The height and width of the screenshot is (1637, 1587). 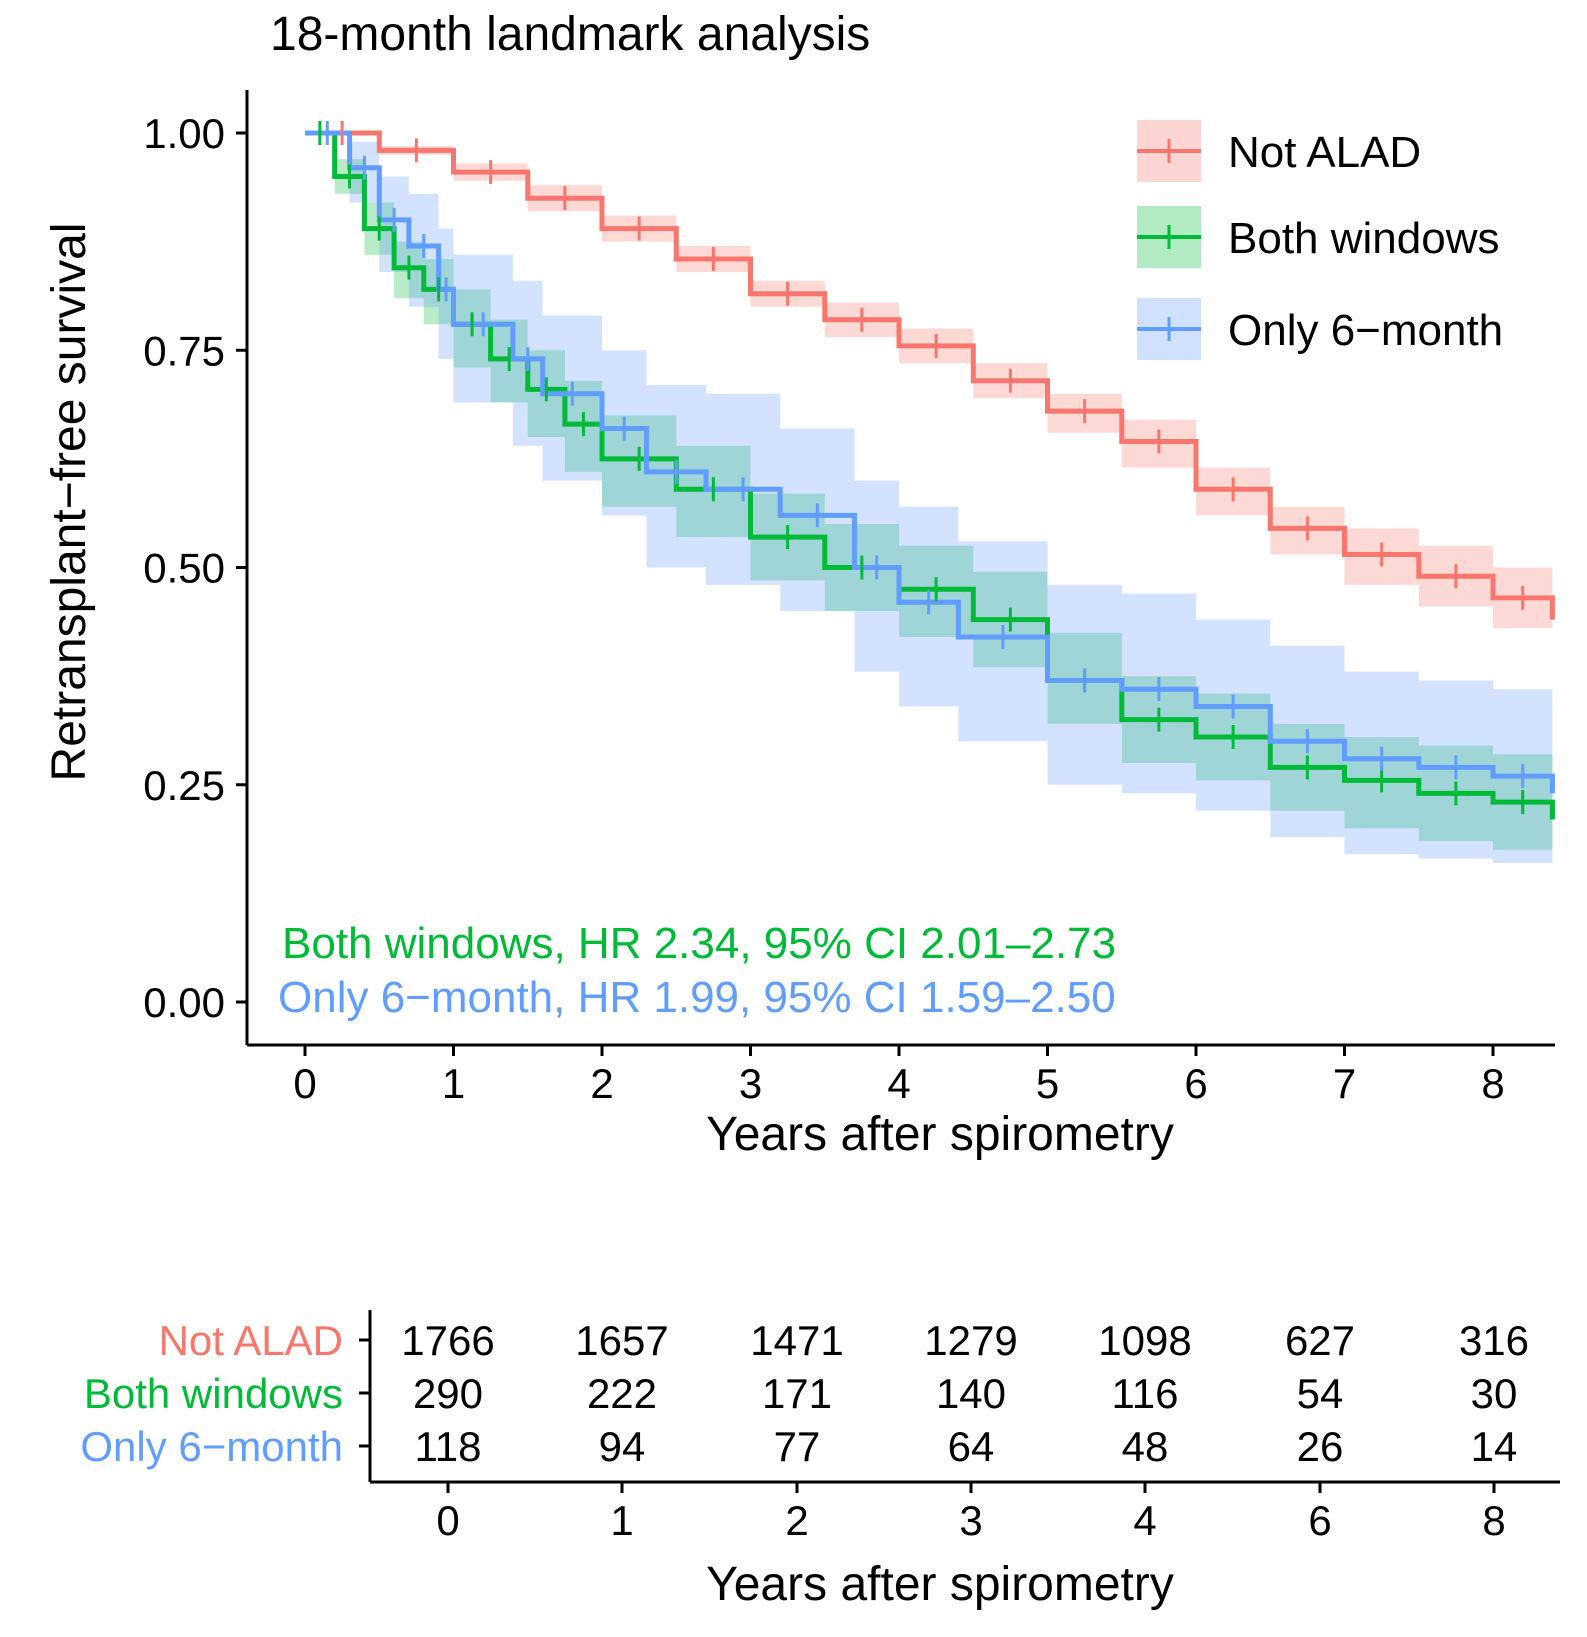 What do you see at coordinates (898, 1083) in the screenshot?
I see `x-tick-label: 4` at bounding box center [898, 1083].